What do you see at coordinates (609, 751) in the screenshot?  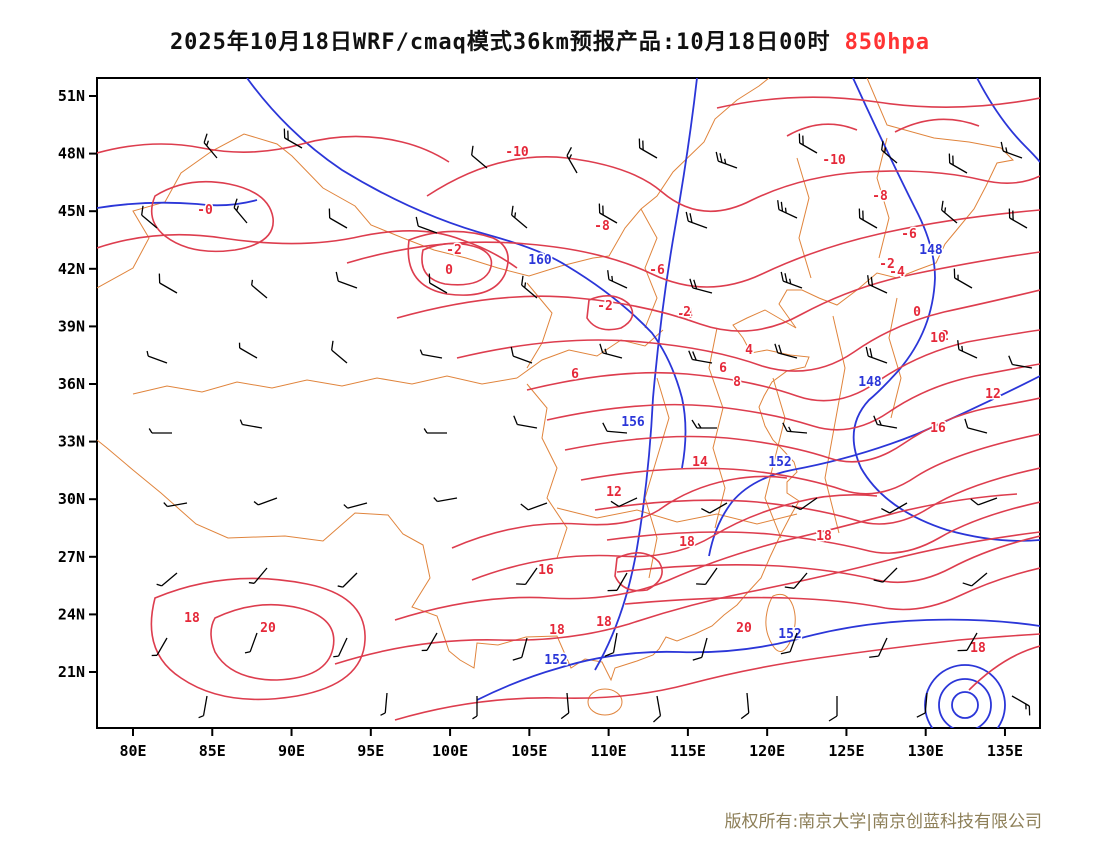 I see `x-axis-label: 110E` at bounding box center [609, 751].